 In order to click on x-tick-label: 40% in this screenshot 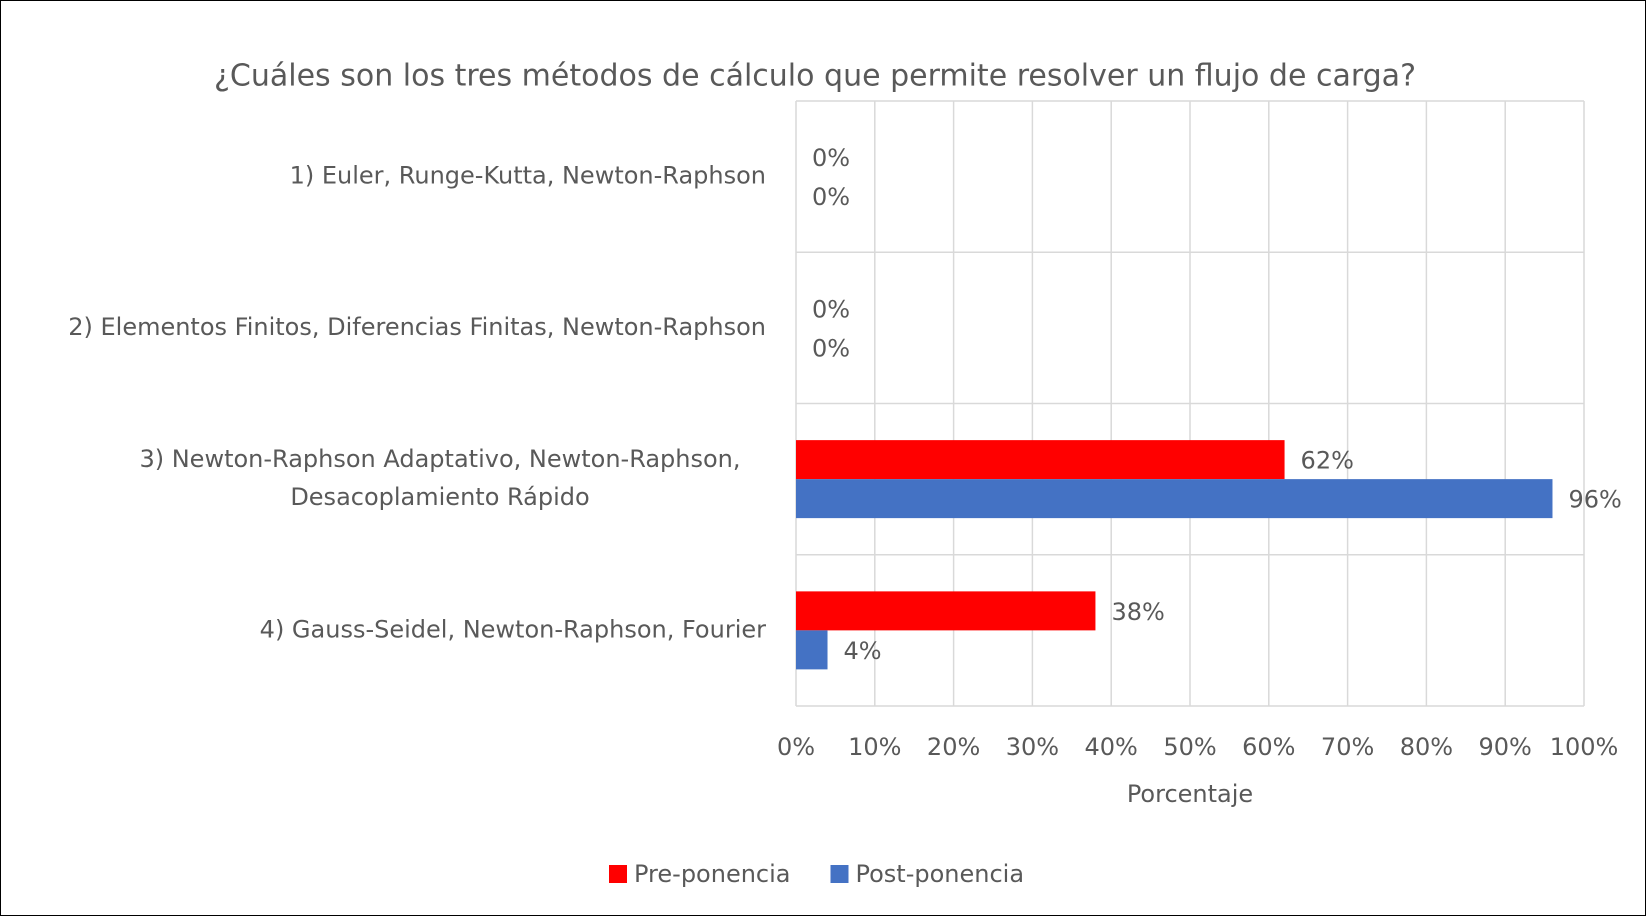, I will do `click(1111, 747)`.